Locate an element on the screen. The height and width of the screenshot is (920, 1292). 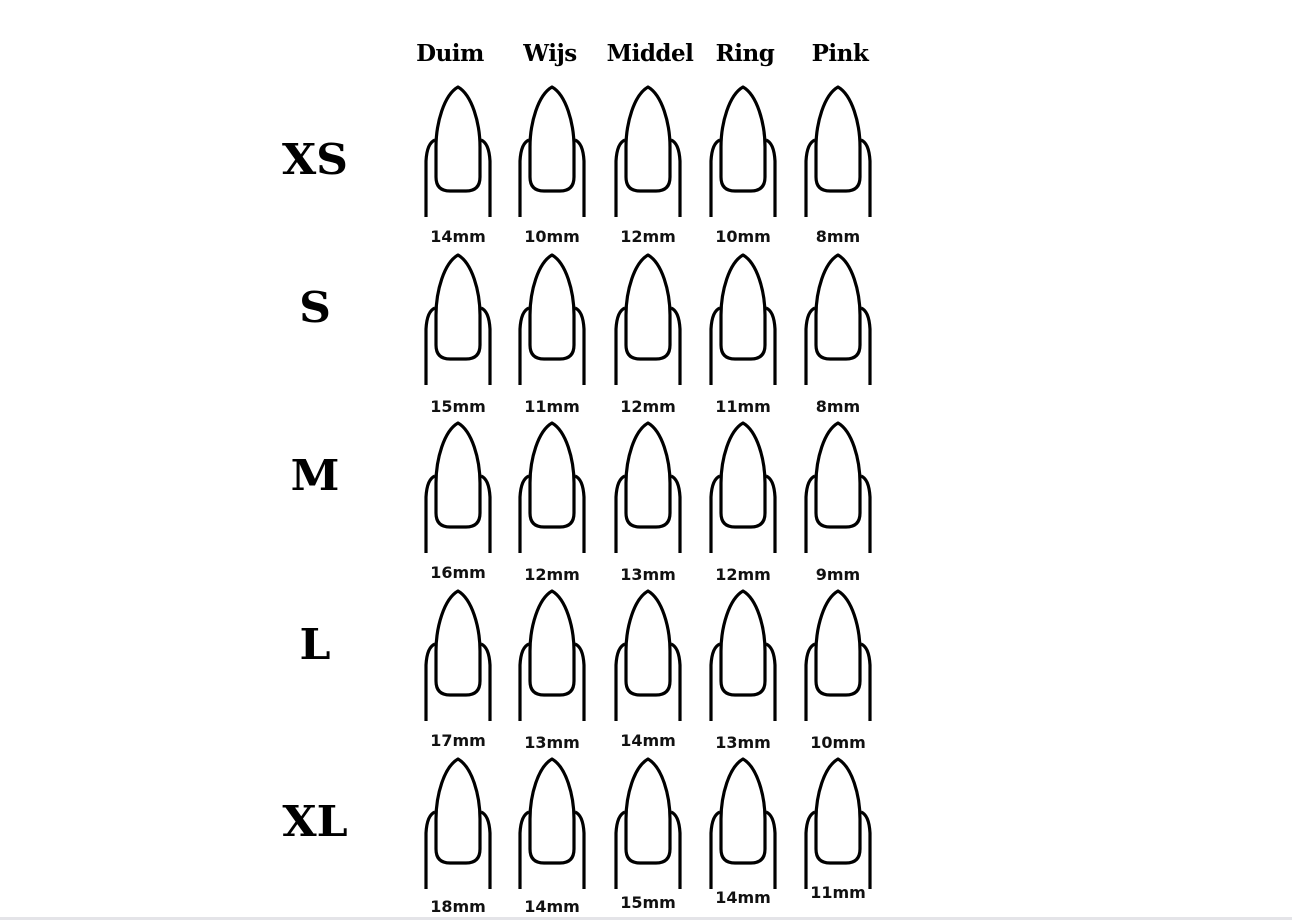
size-label-m: M is located at coordinates (315, 475).